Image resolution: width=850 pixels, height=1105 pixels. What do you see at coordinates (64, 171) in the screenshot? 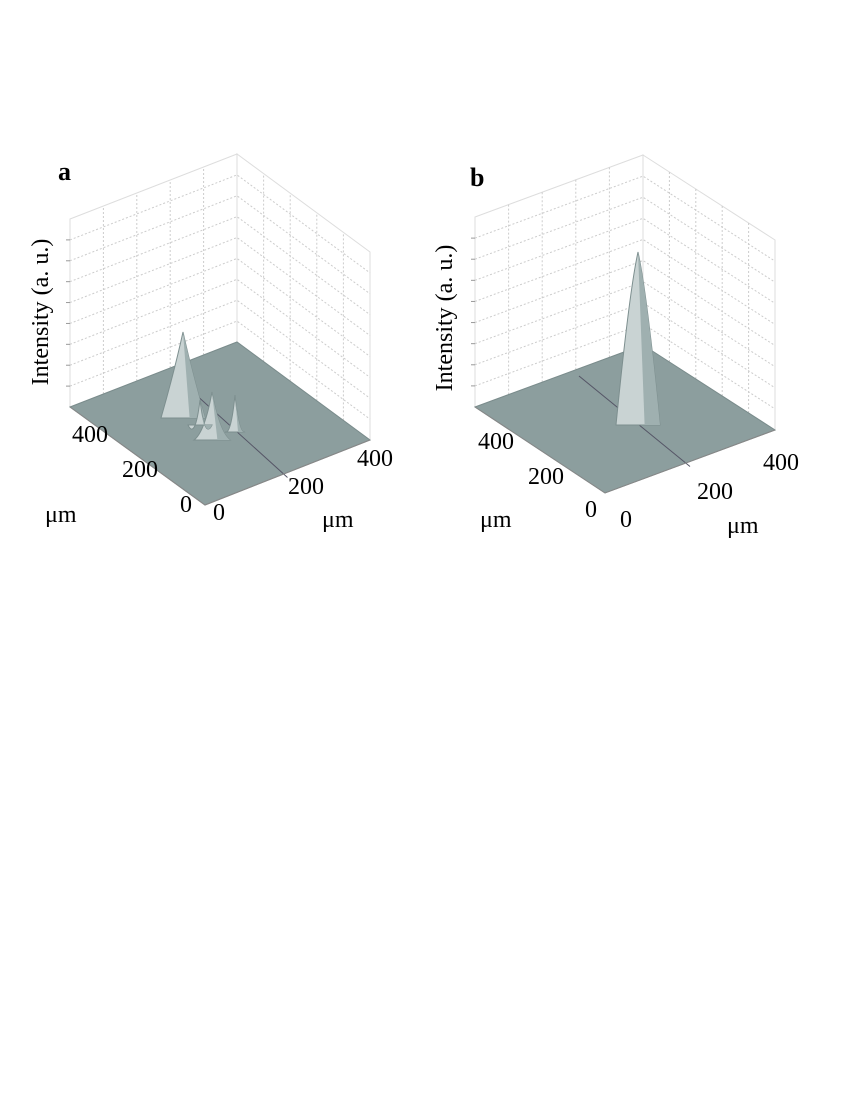
I see `panel-label: a` at bounding box center [64, 171].